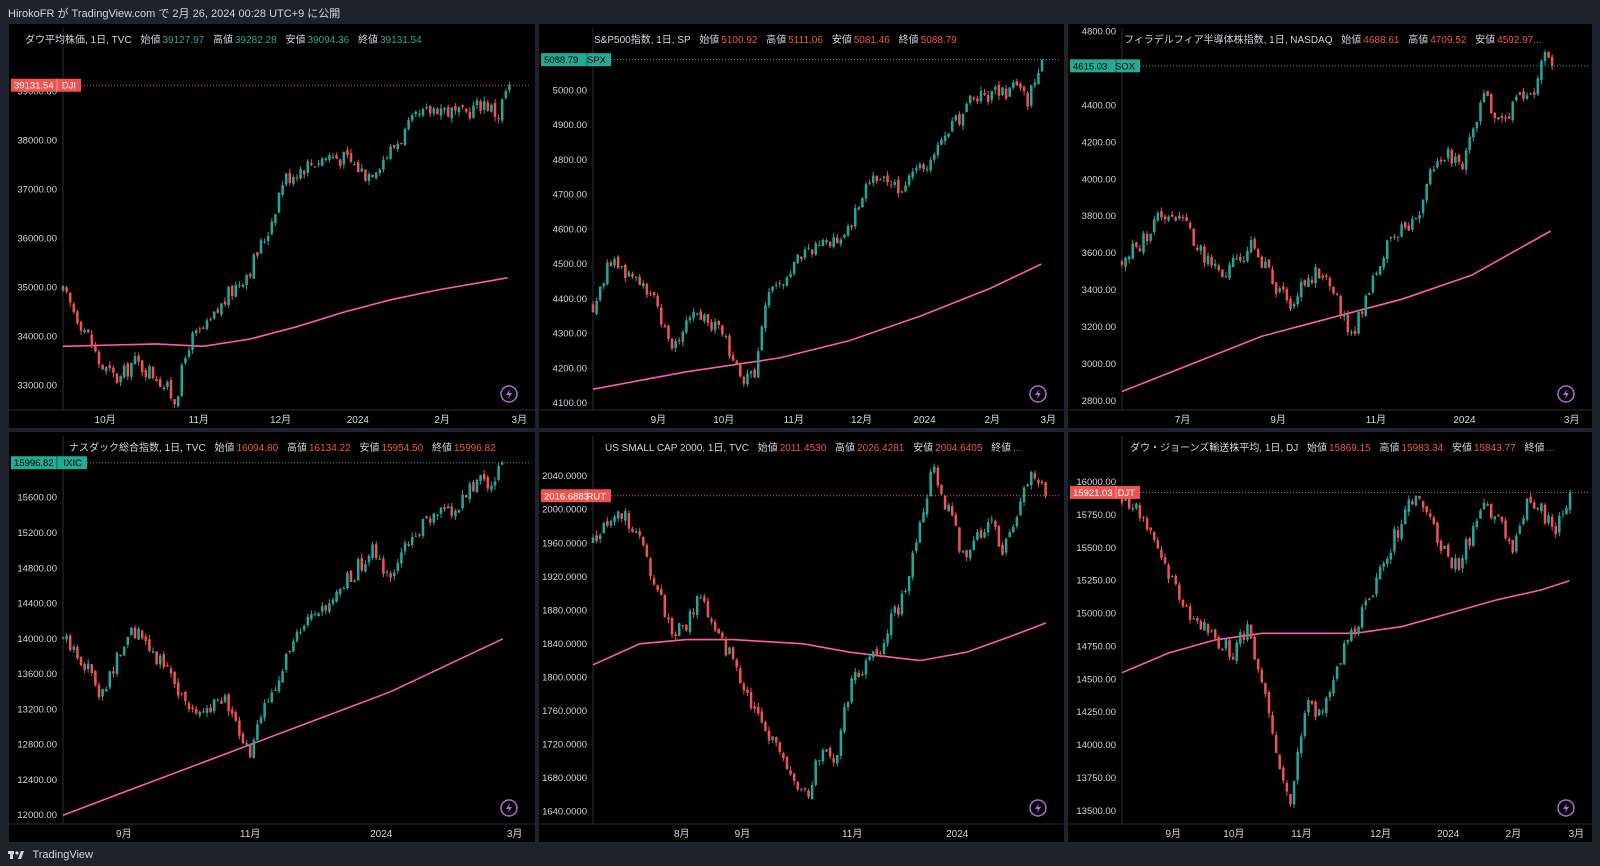  I want to click on y-tick-label: 4600.00, so click(570, 229).